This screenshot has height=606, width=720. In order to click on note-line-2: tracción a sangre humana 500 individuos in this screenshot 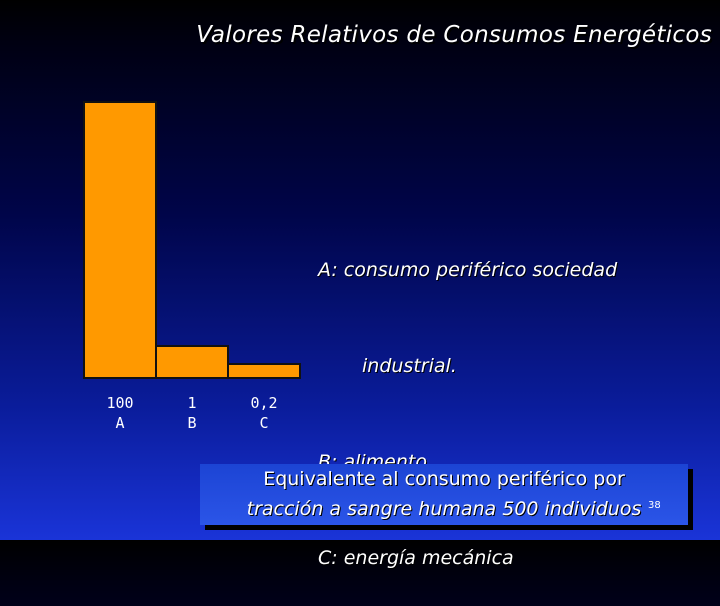, I will do `click(444, 509)`.